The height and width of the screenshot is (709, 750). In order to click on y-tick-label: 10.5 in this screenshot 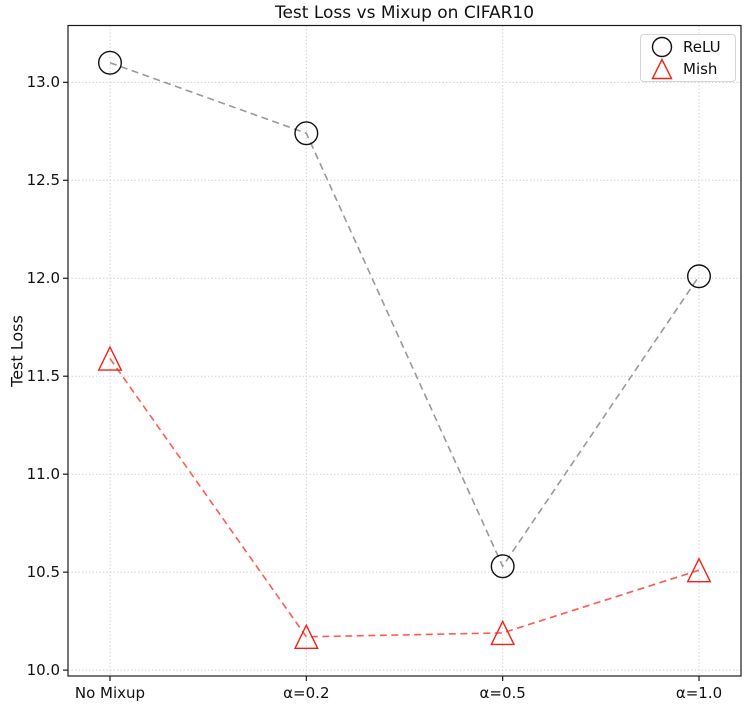, I will do `click(43, 572)`.